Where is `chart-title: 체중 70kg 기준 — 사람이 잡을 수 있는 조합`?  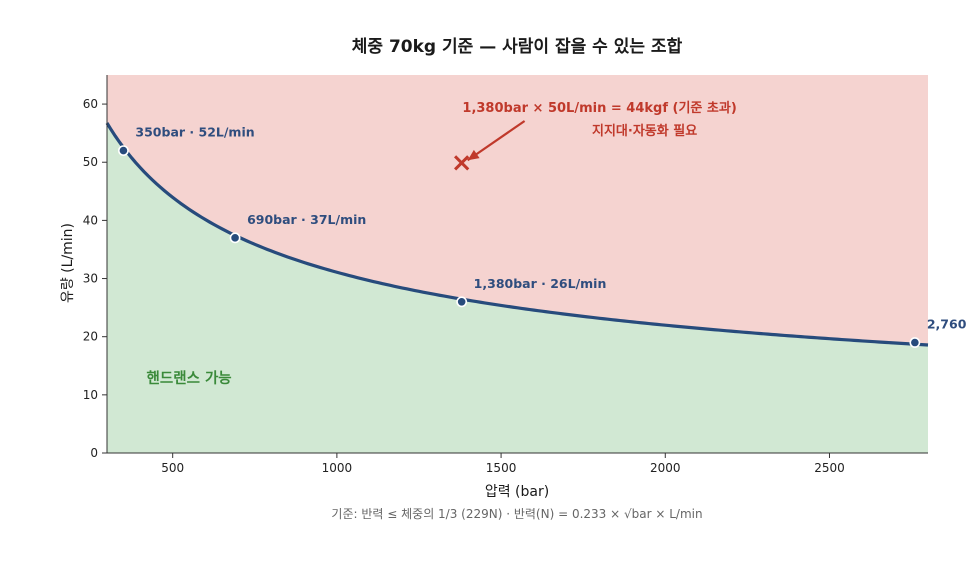 chart-title: 체중 70kg 기준 — 사람이 잡을 수 있는 조합 is located at coordinates (517, 46).